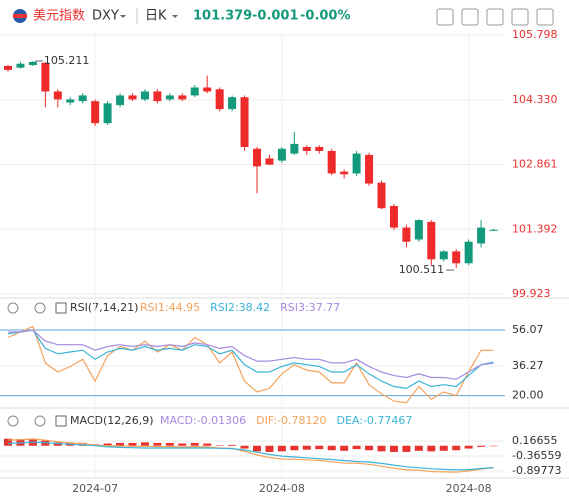 The height and width of the screenshot is (501, 569). What do you see at coordinates (240, 307) in the screenshot?
I see `legend-entry: RSI2:38.42` at bounding box center [240, 307].